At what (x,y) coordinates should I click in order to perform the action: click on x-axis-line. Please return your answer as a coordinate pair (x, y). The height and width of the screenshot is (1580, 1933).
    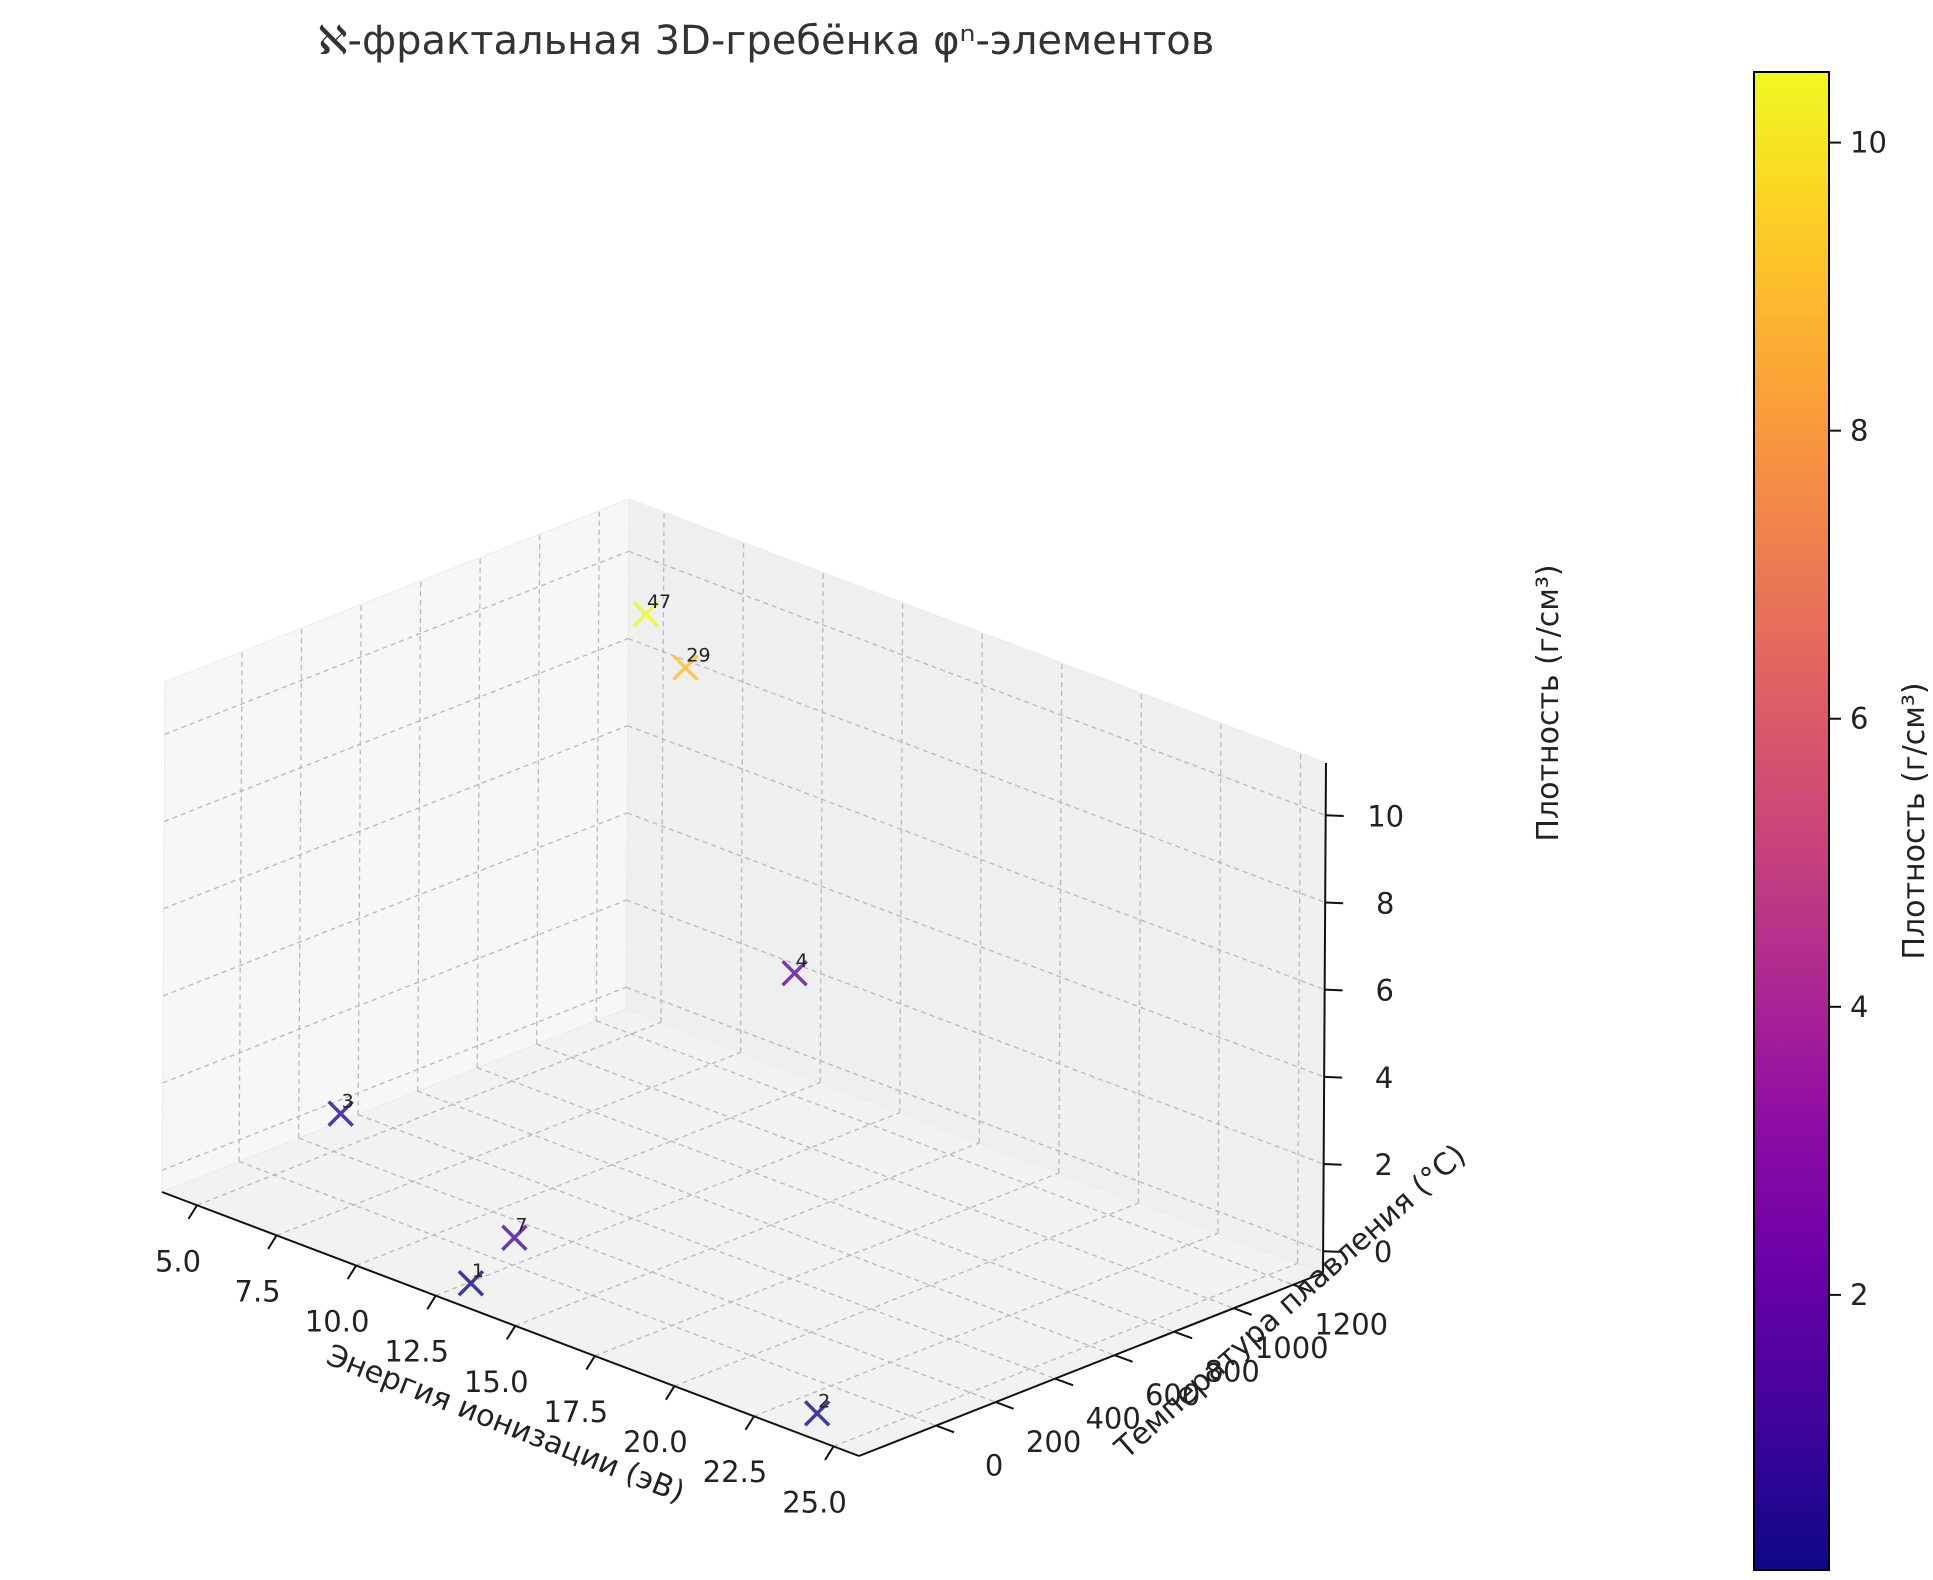
    Looking at the image, I should click on (510, 1324).